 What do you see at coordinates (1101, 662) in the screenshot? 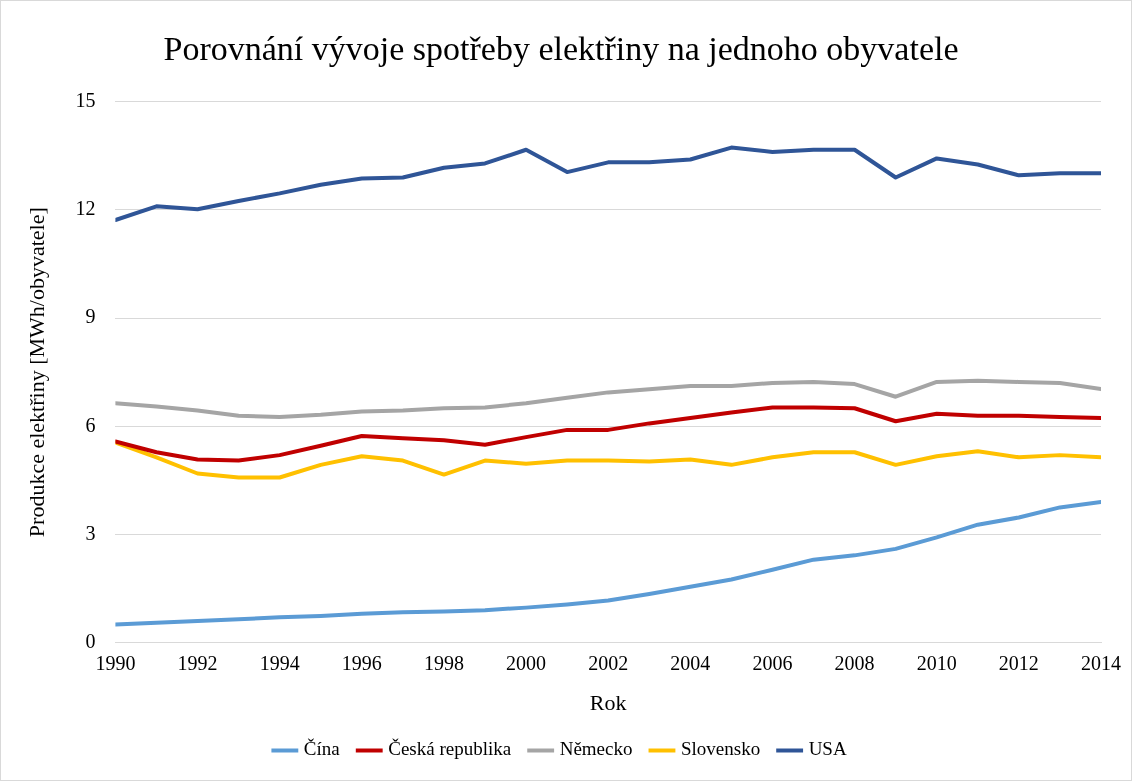
I see `x-tick-label: 2014` at bounding box center [1101, 662].